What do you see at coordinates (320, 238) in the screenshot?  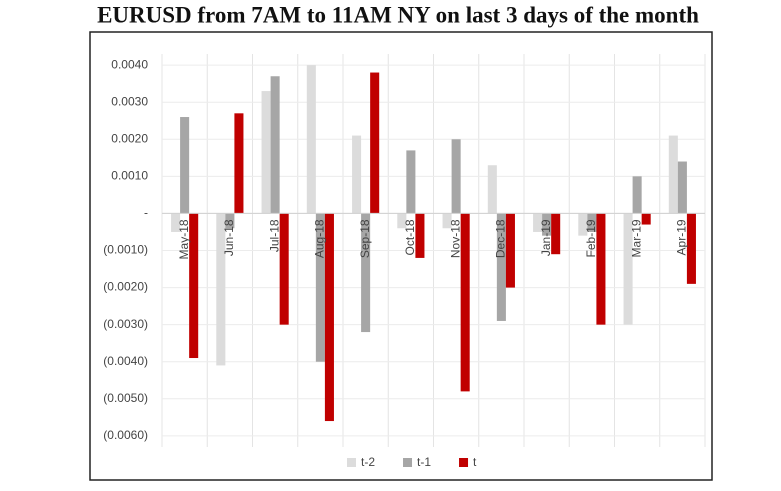 I see `x-tick-label: Aug-18` at bounding box center [320, 238].